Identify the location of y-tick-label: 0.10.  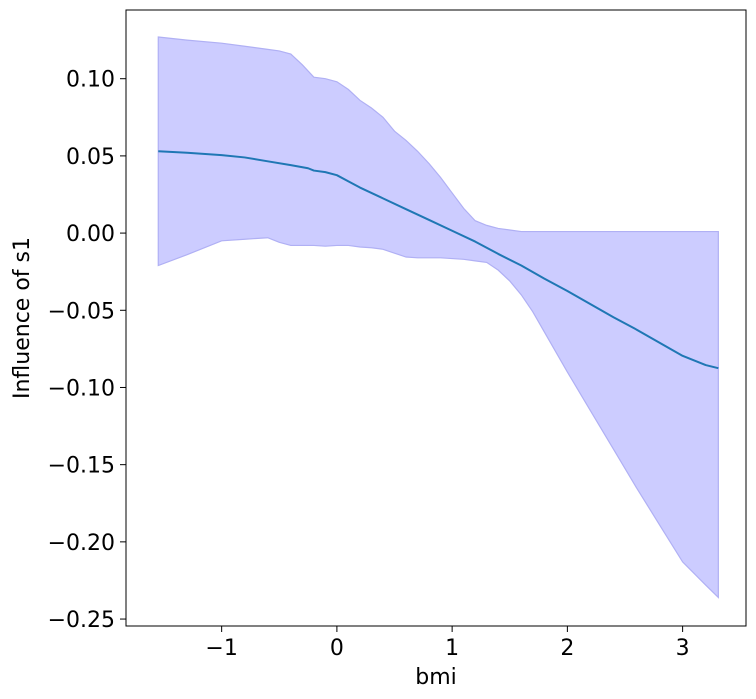
(90, 80).